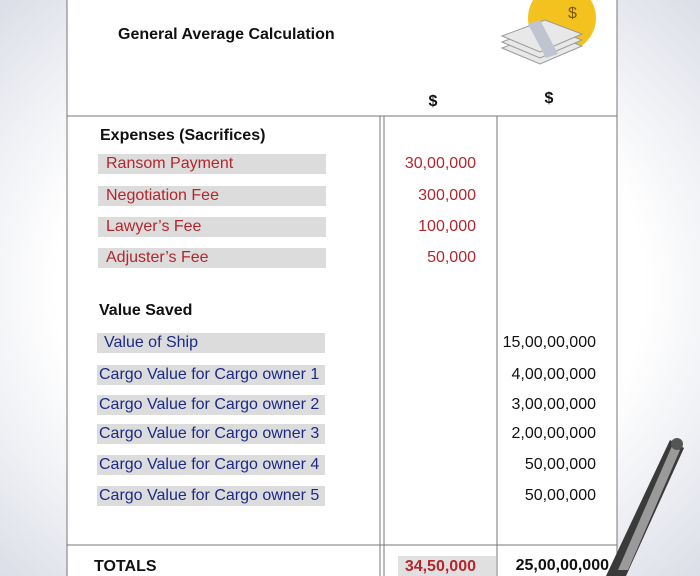 The width and height of the screenshot is (700, 576). Describe the element at coordinates (157, 257) in the screenshot. I see `row-label: Adjuster’s Fee` at that location.